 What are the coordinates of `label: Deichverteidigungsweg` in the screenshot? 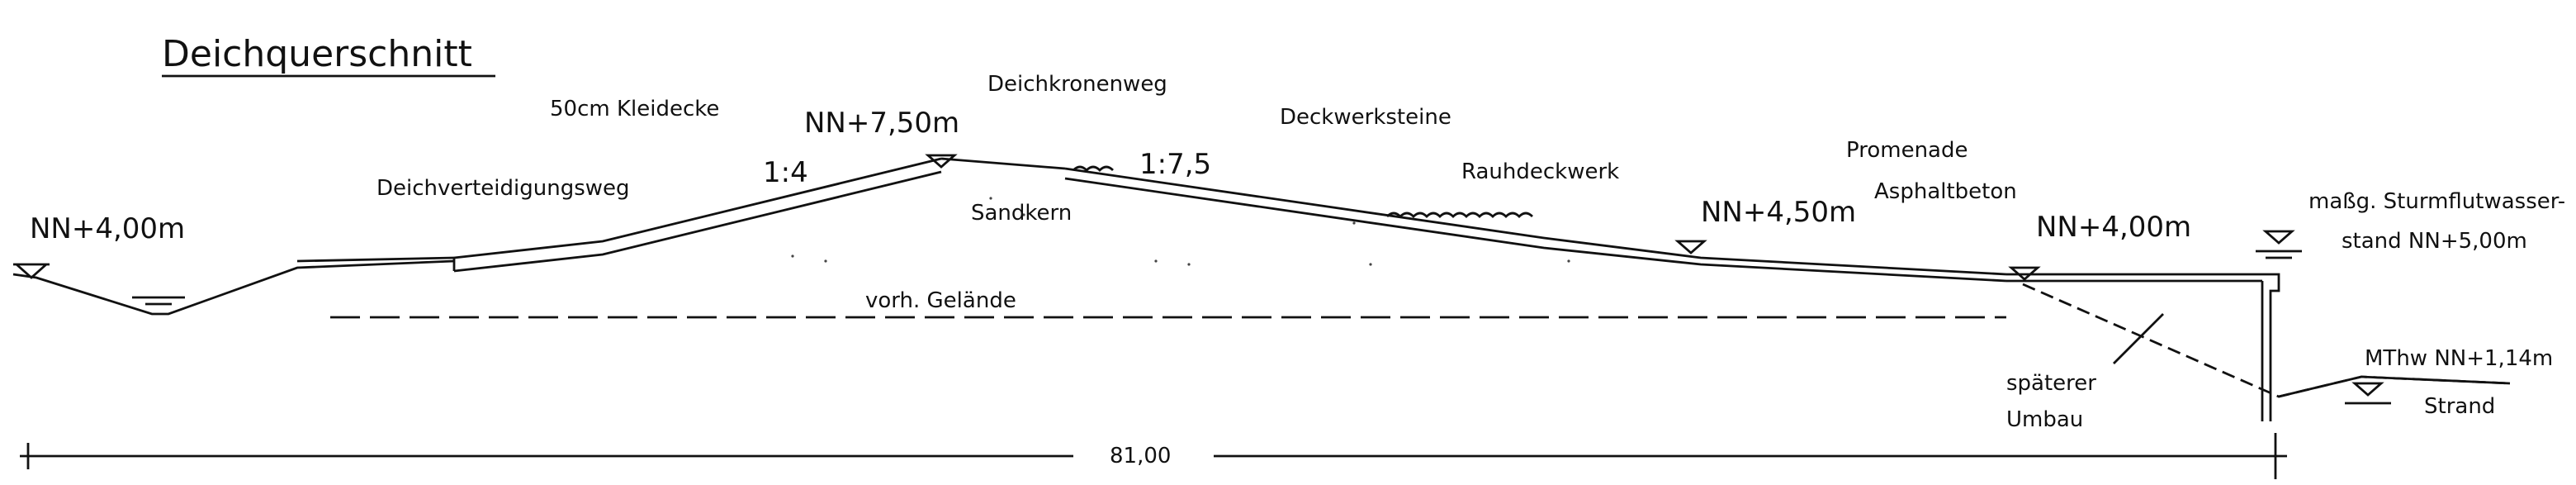 It's located at (503, 188).